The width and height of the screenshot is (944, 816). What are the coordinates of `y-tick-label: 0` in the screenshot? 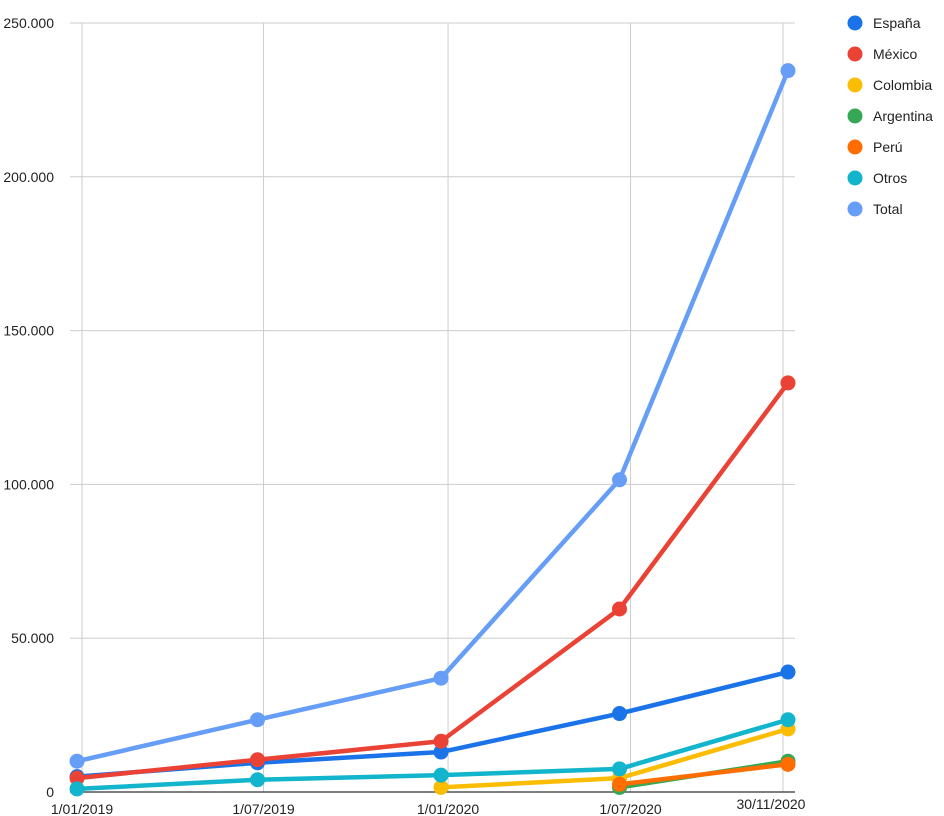 It's located at (50, 792).